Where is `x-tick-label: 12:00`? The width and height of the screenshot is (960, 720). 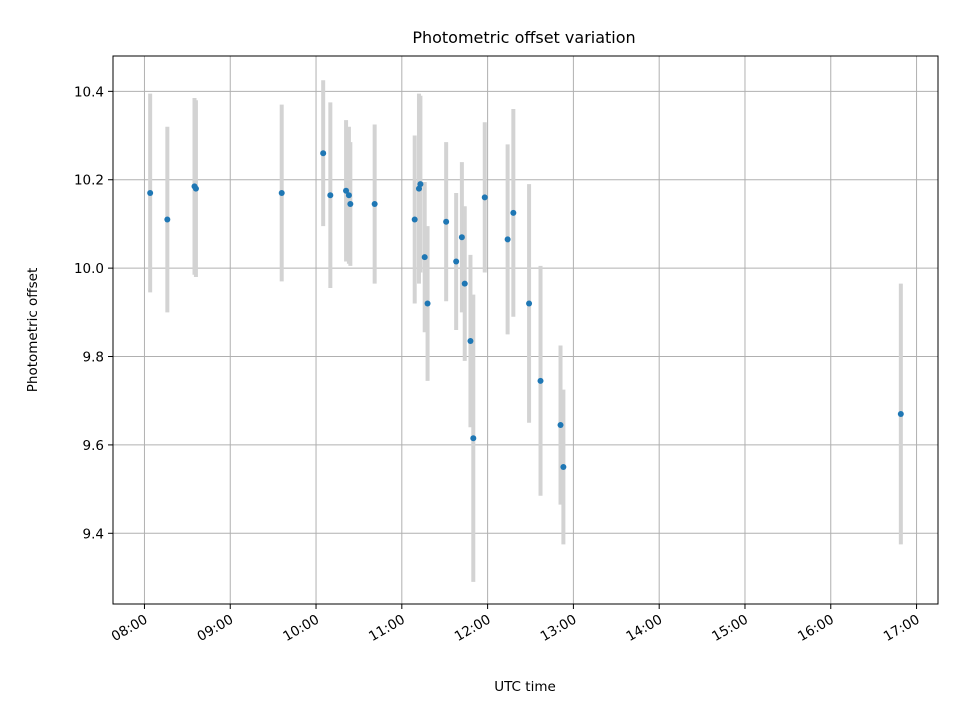 x-tick-label: 12:00 is located at coordinates (473, 628).